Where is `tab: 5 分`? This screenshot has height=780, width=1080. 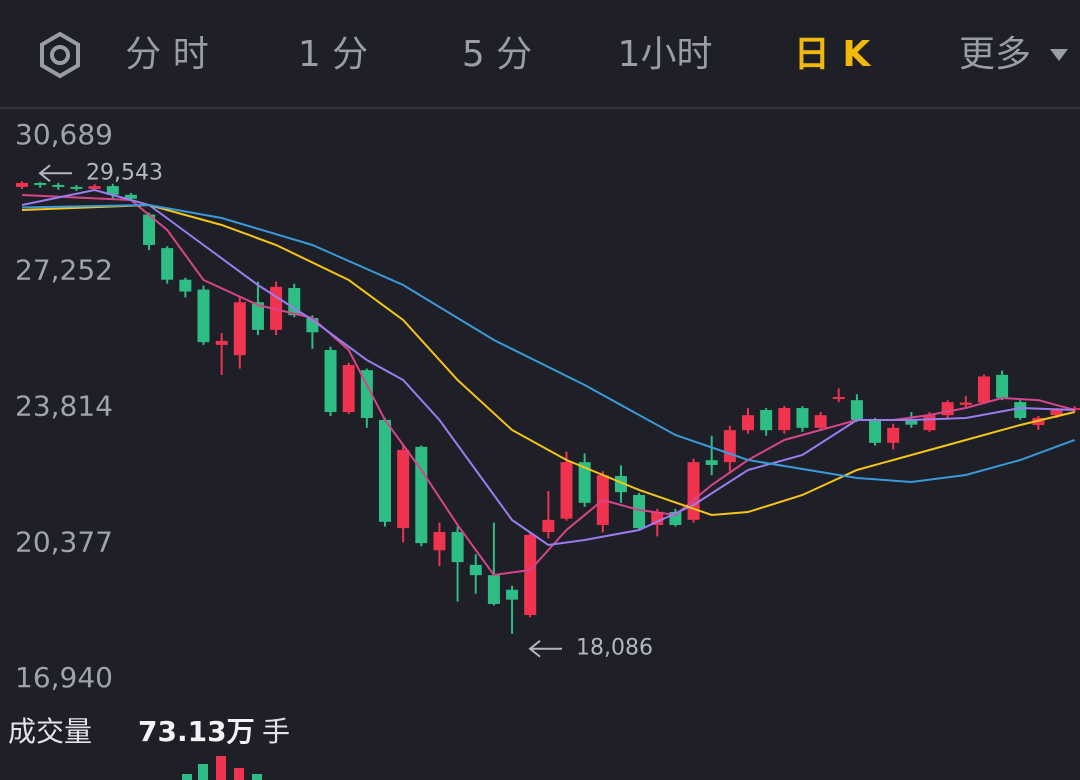
tab: 5 分 is located at coordinates (497, 54).